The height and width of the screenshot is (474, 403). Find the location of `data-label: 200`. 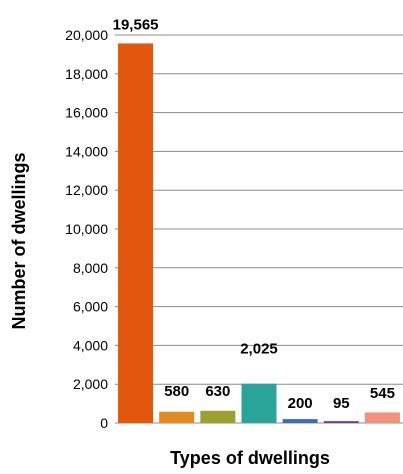

data-label: 200 is located at coordinates (300, 403).